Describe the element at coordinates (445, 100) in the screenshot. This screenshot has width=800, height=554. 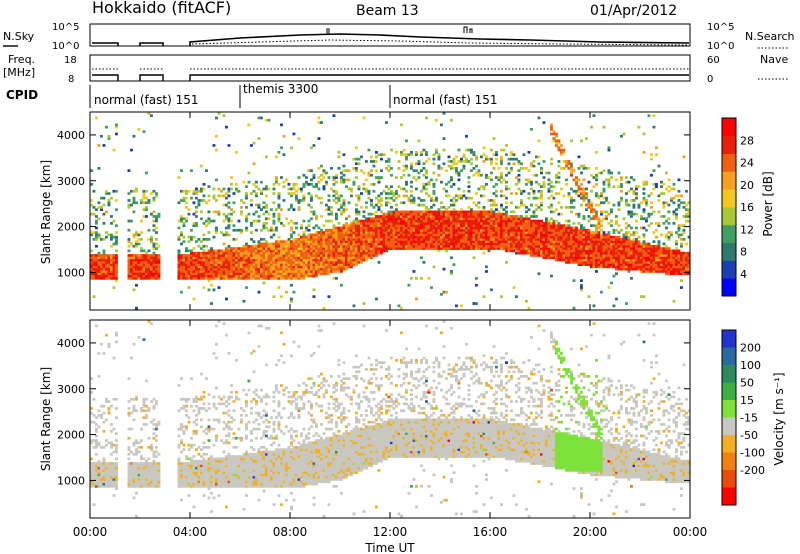
I see `cpid-segment-3: normal (fast) 151` at that location.